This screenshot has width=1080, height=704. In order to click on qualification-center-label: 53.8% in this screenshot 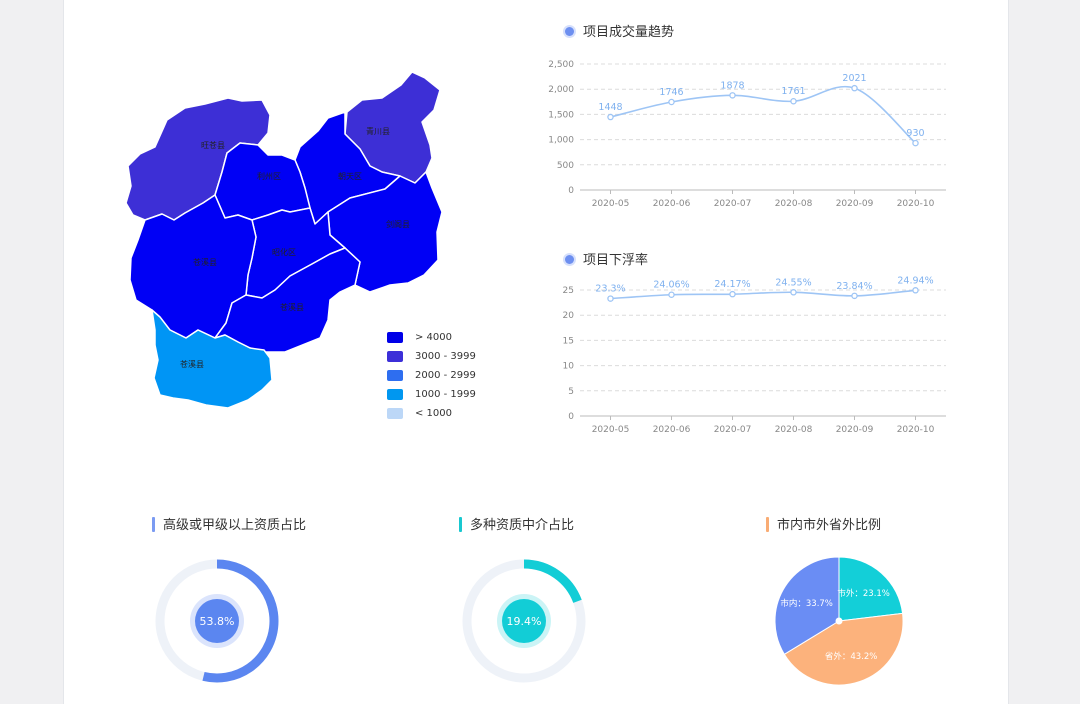, I will do `click(217, 621)`.